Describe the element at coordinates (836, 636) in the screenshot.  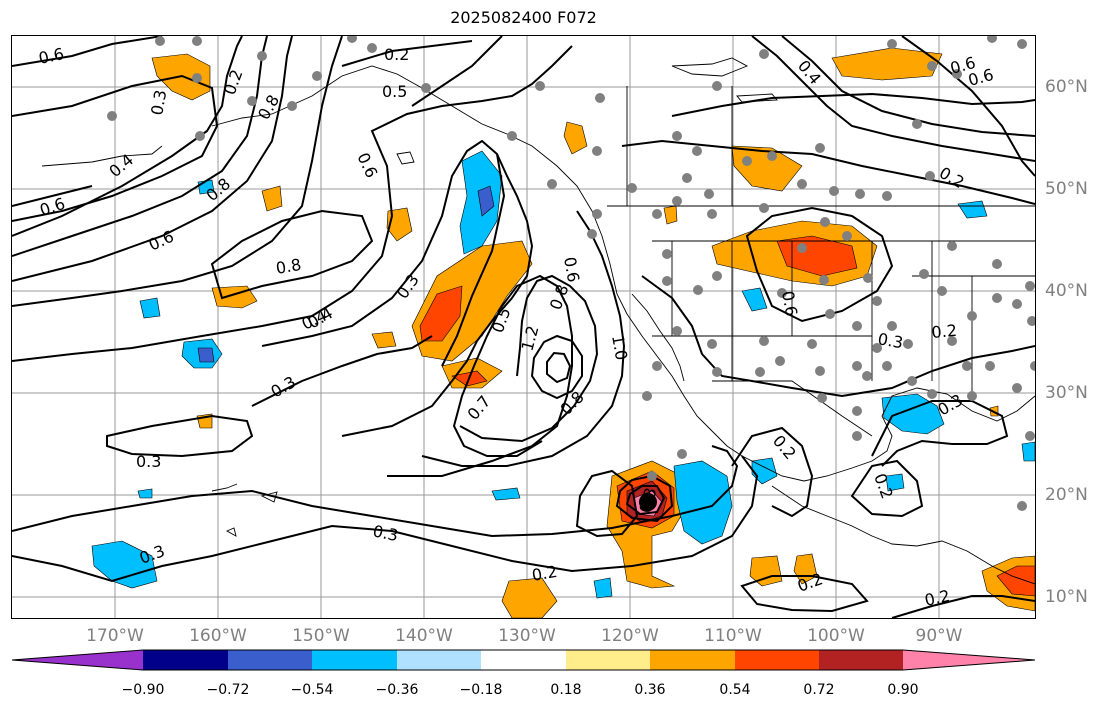
I see `longitude-label: 100°W` at that location.